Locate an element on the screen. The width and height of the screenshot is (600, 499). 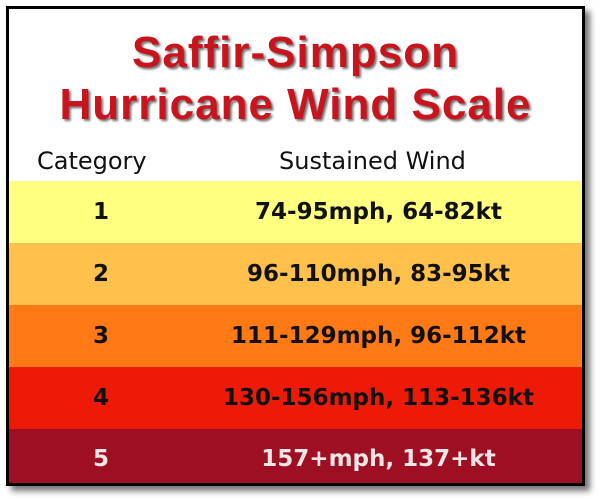
sustained-wind-value: 74-95mph, 64-82kt is located at coordinates (378, 212).